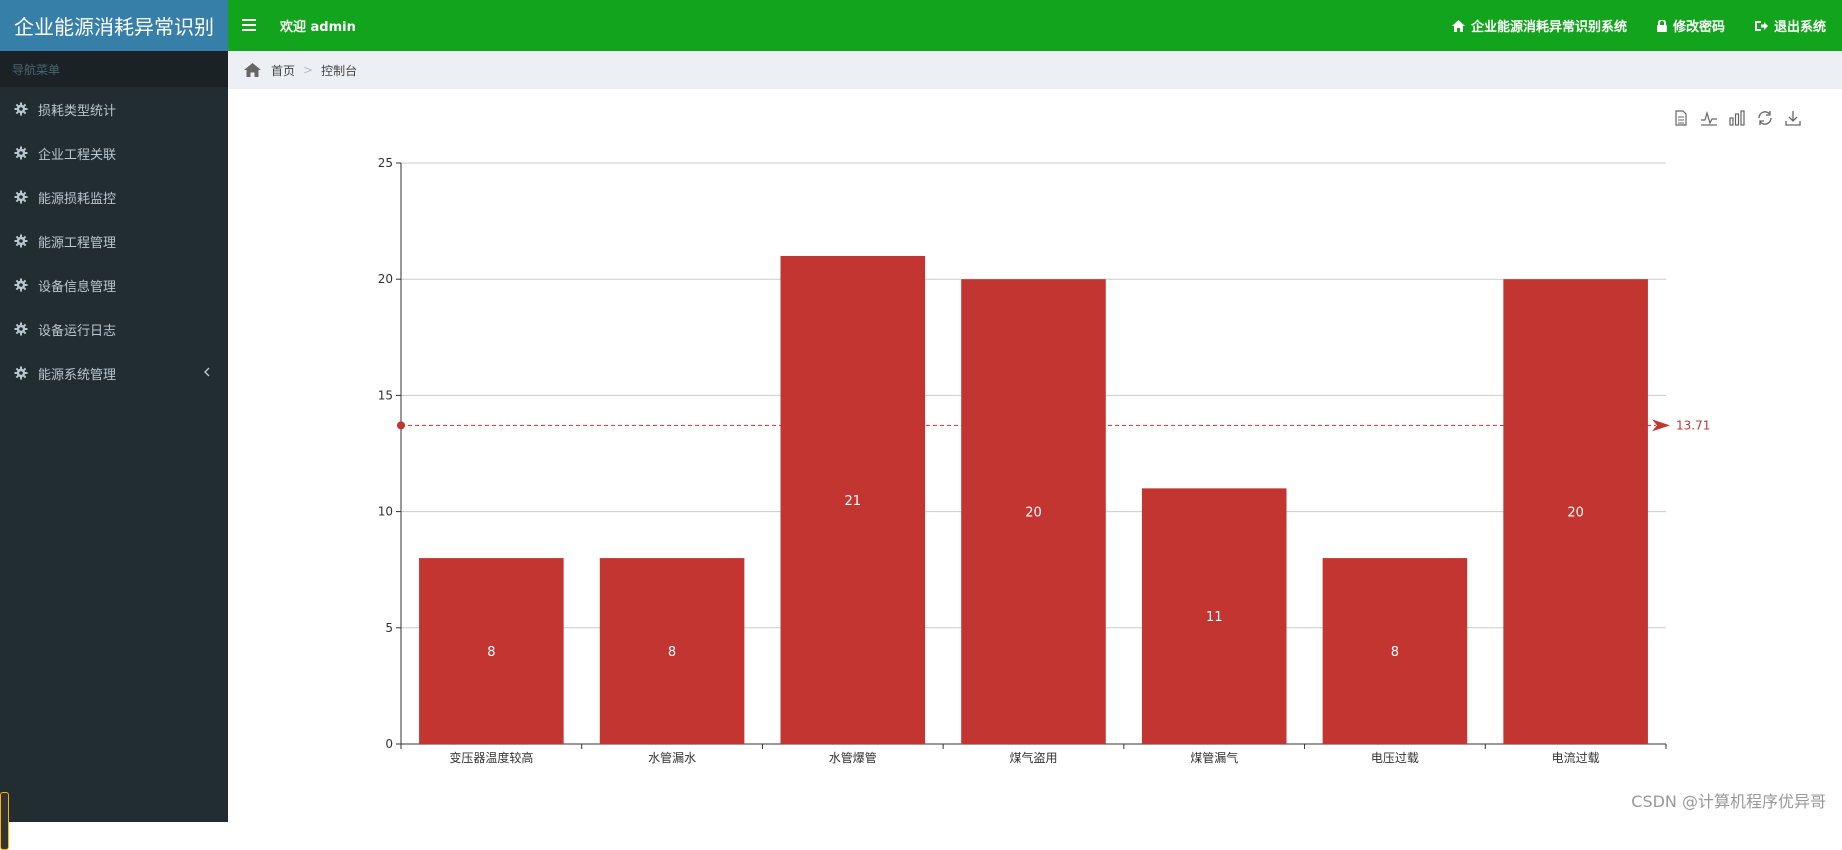 This screenshot has height=850, width=1842. I want to click on chart-toolbox, so click(1737, 118).